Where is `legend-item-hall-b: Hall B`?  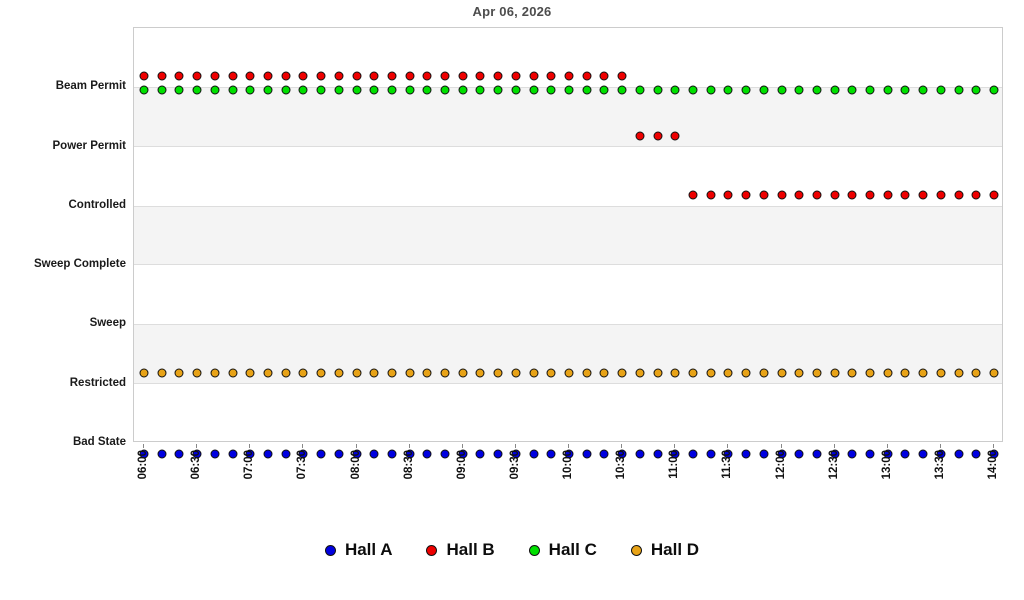 legend-item-hall-b: Hall B is located at coordinates (460, 550).